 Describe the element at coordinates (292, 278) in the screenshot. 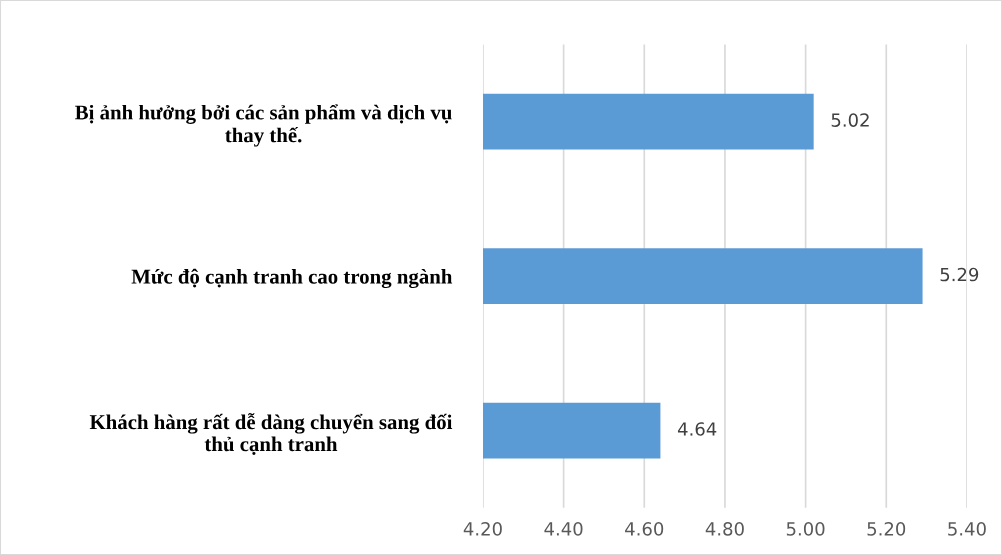

I see `y-tick-label: Mức độ cạnh tranh cao trong ngành` at that location.